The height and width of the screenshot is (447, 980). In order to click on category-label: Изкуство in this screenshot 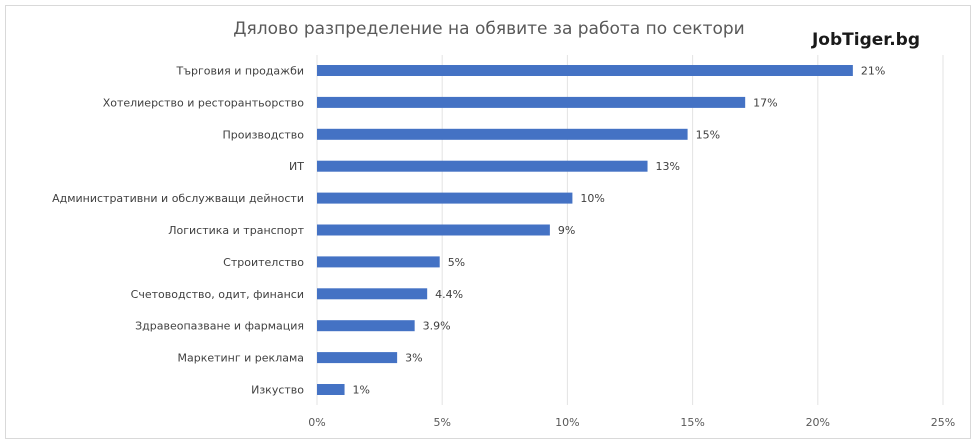, I will do `click(277, 390)`.